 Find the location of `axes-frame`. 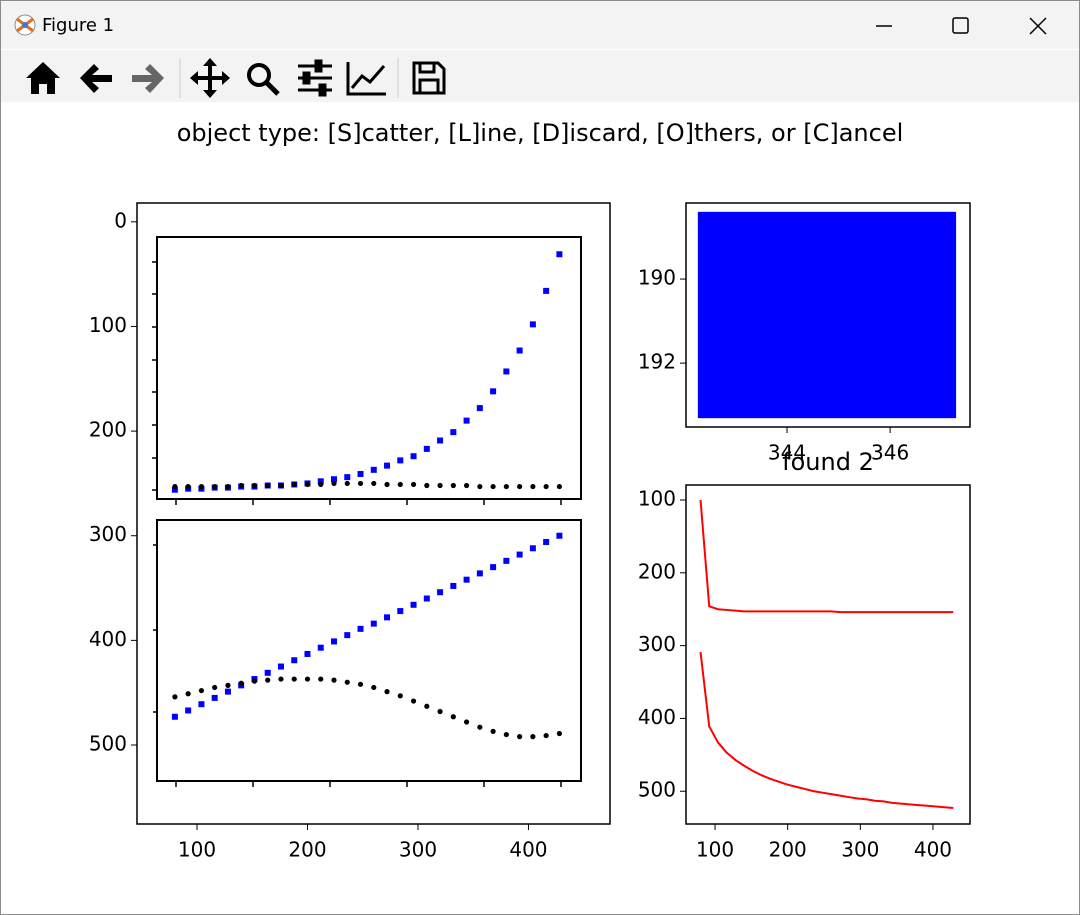

axes-frame is located at coordinates (828, 654).